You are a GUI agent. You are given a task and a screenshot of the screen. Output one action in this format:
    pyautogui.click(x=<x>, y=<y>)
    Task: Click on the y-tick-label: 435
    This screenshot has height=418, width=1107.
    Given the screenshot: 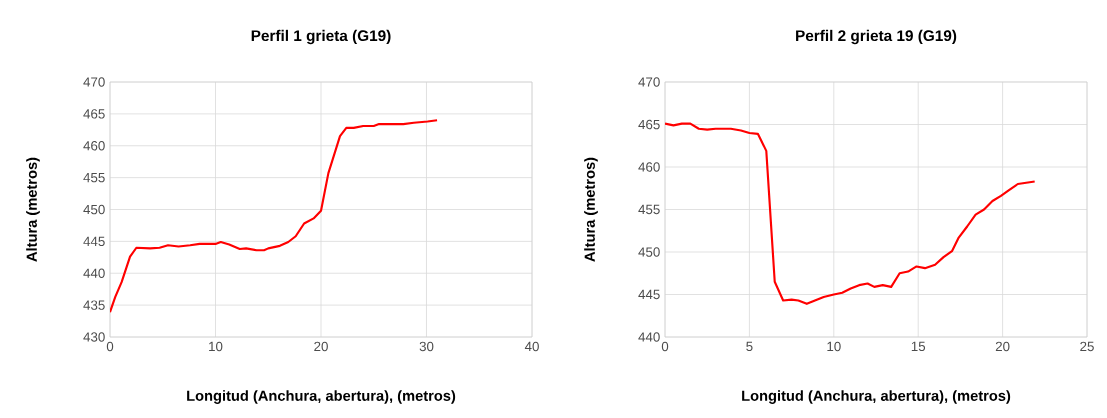 What is the action you would take?
    pyautogui.click(x=94, y=305)
    